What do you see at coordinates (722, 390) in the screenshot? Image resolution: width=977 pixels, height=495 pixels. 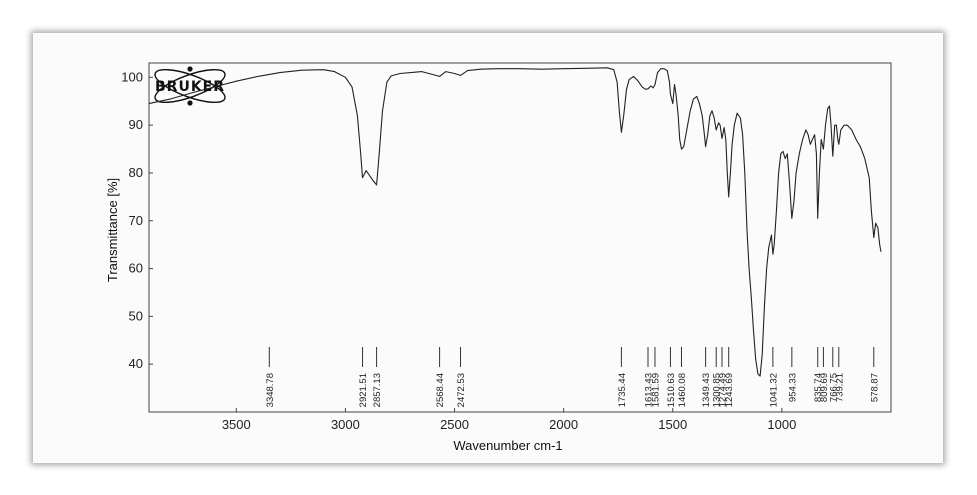 I see `peak-label: 1274.49` at bounding box center [722, 390].